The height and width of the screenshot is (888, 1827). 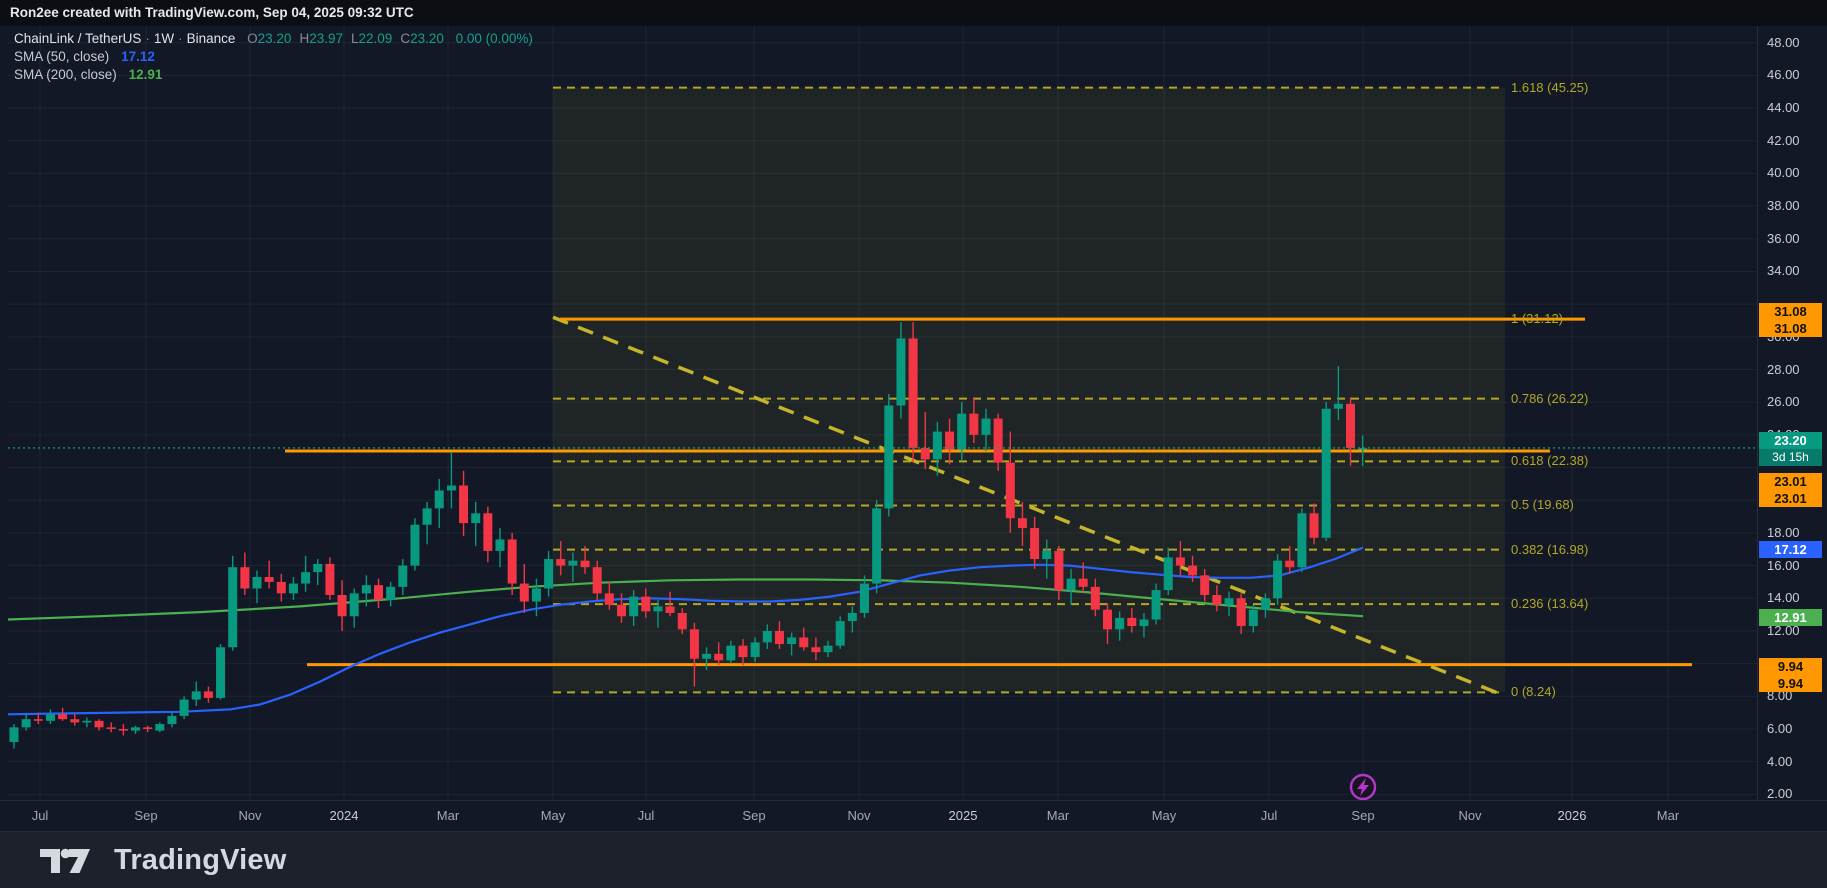 I want to click on fib-level-label: 1.618 (45.25), so click(x=1550, y=87).